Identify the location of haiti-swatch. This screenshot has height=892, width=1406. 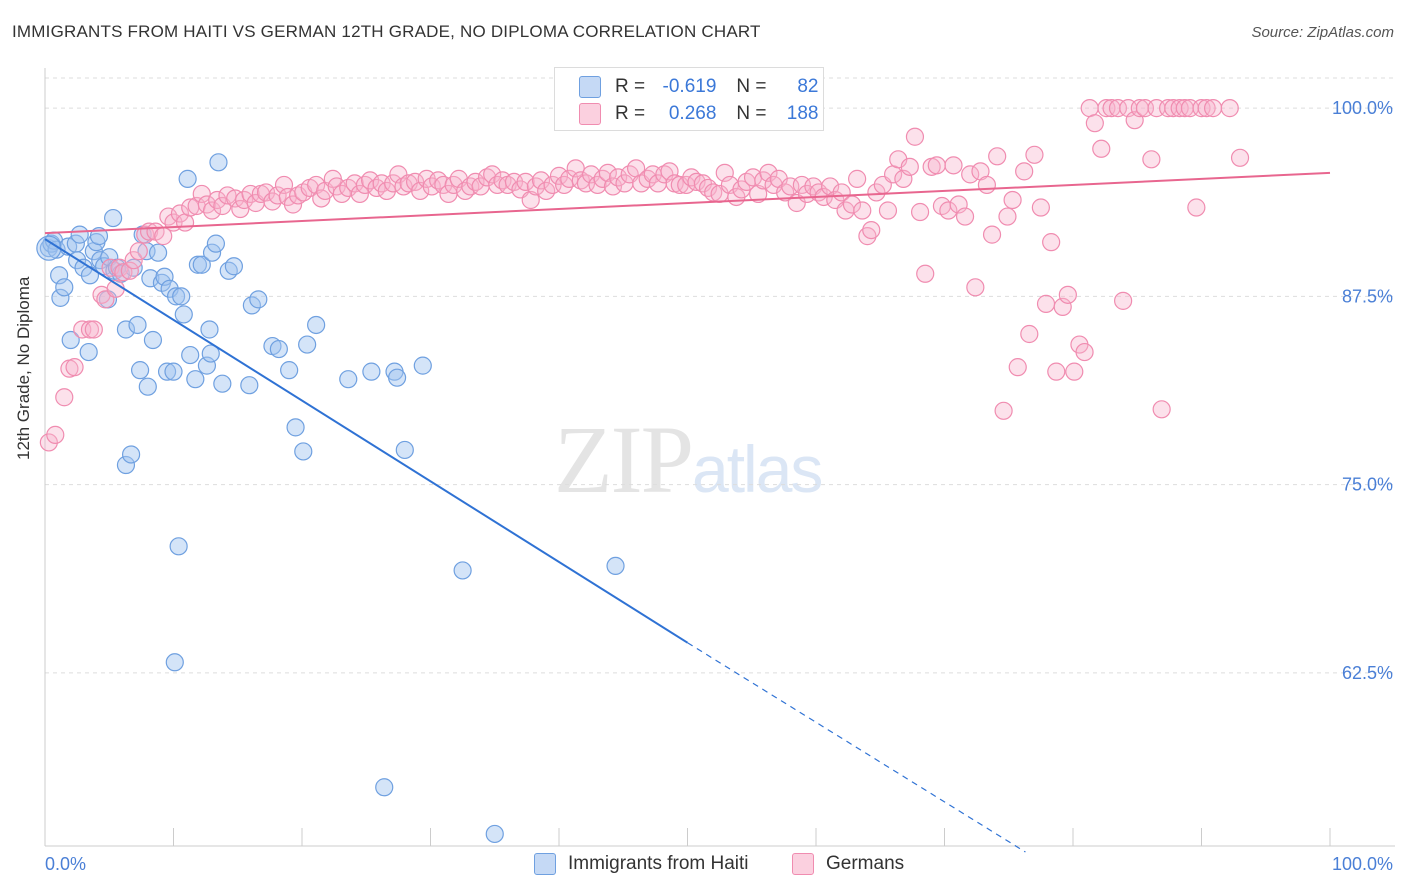
(590, 87).